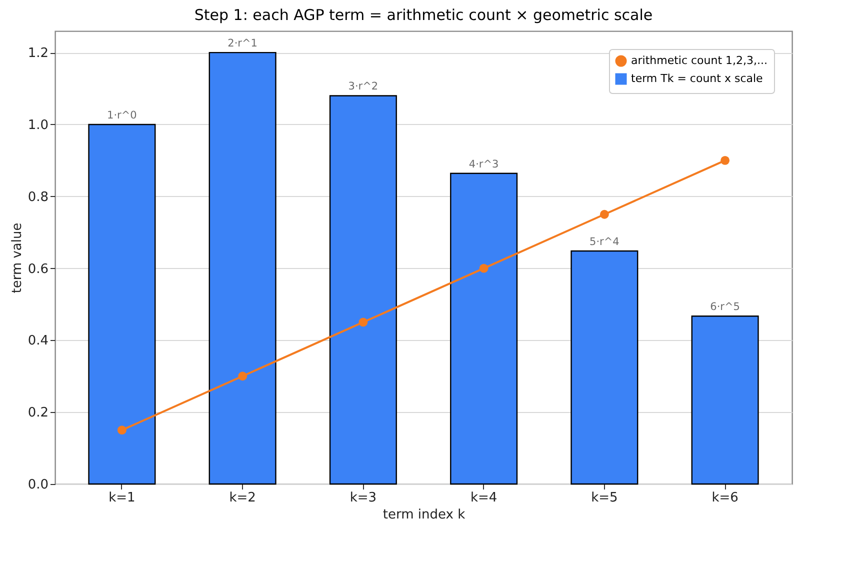  What do you see at coordinates (363, 86) in the screenshot?
I see `annotation: 3·r^2` at bounding box center [363, 86].